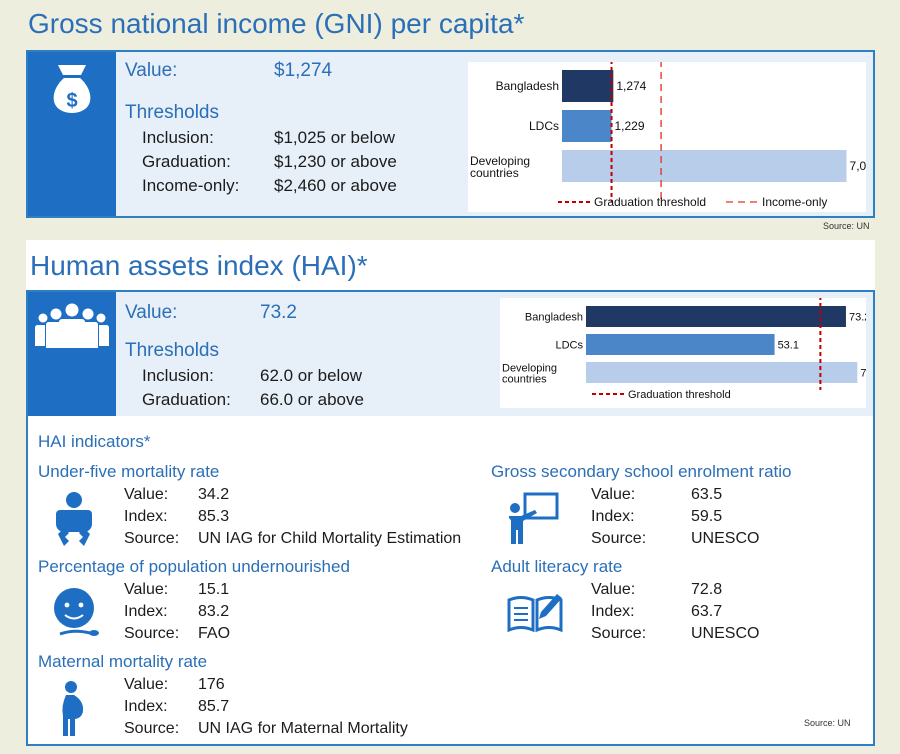 The width and height of the screenshot is (900, 754). What do you see at coordinates (73, 708) in the screenshot?
I see `pregnant-woman-icon` at bounding box center [73, 708].